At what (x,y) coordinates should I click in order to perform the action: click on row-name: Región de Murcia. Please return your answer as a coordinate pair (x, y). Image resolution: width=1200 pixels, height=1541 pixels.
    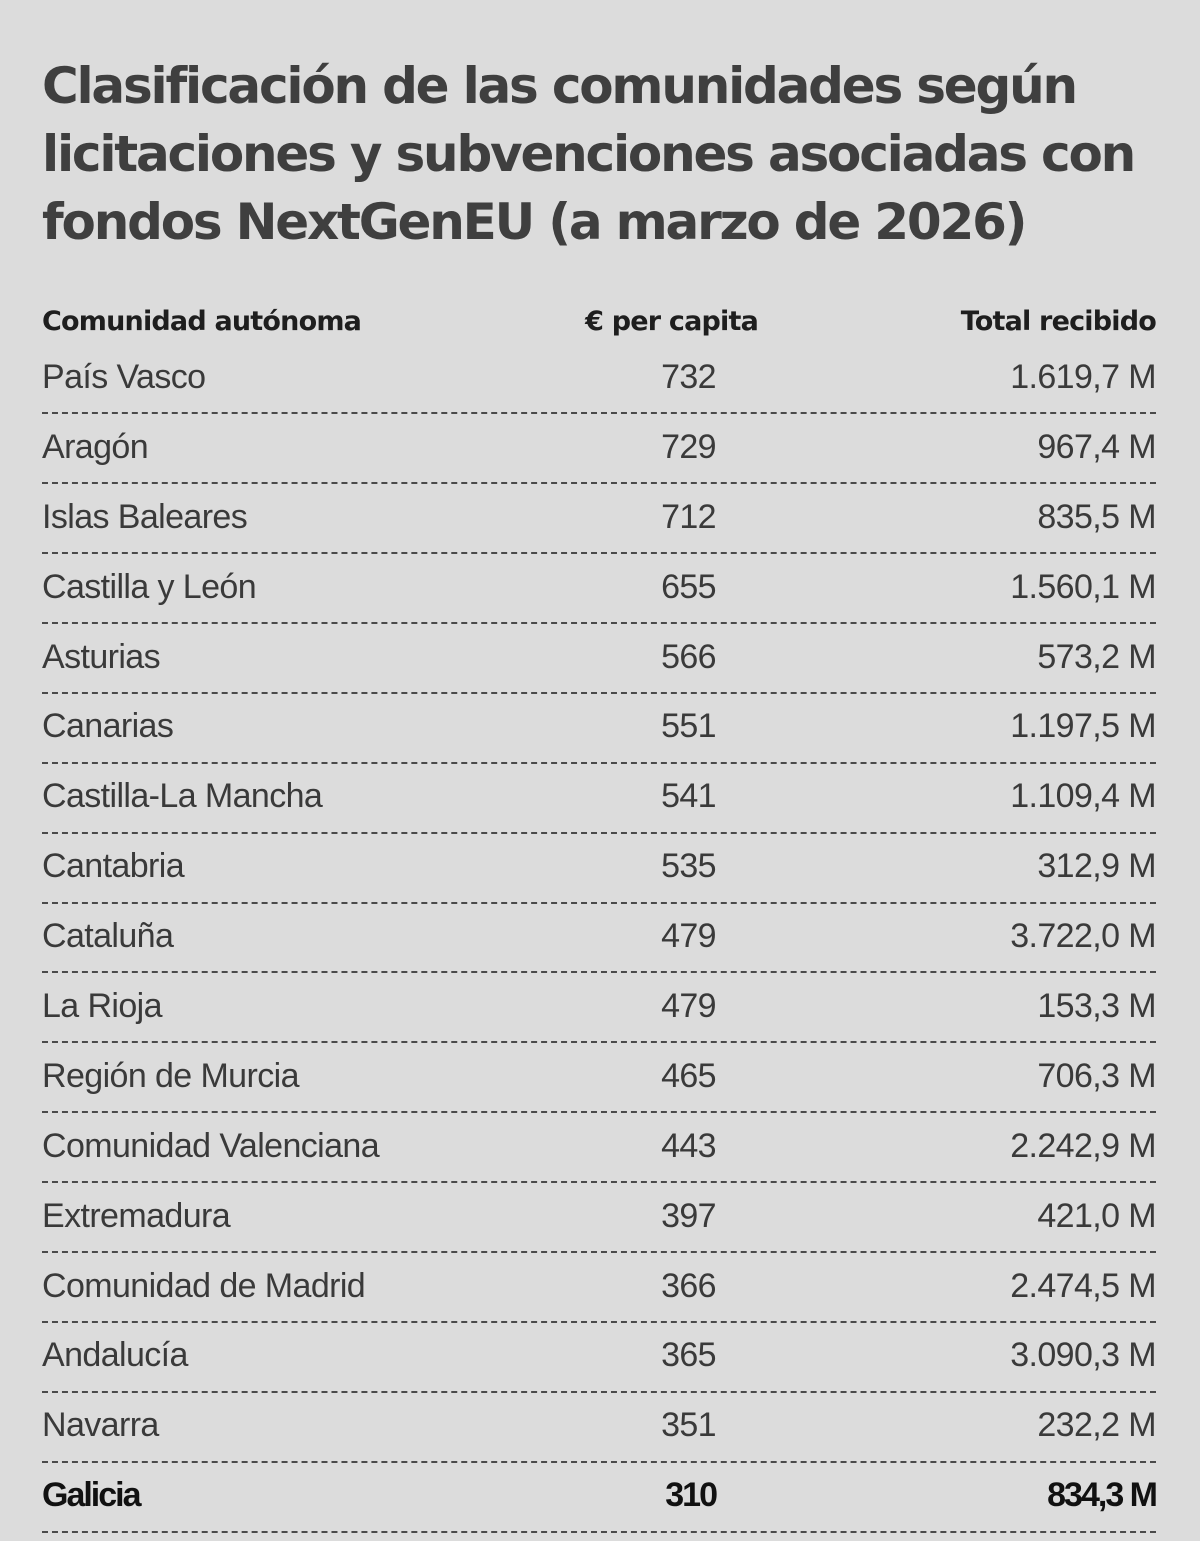
    Looking at the image, I should click on (170, 1075).